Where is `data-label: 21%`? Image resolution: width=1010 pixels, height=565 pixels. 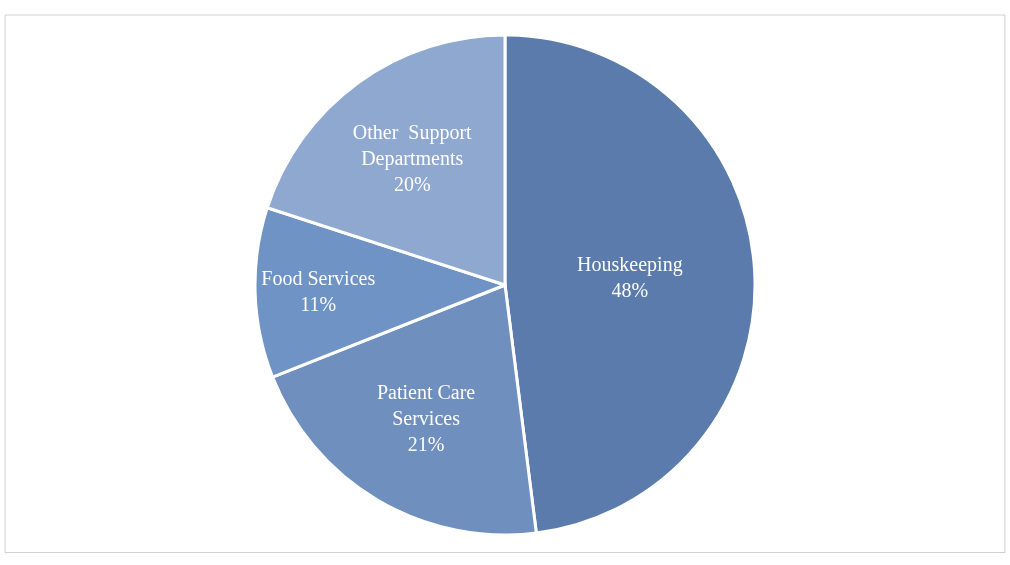 data-label: 21% is located at coordinates (426, 444).